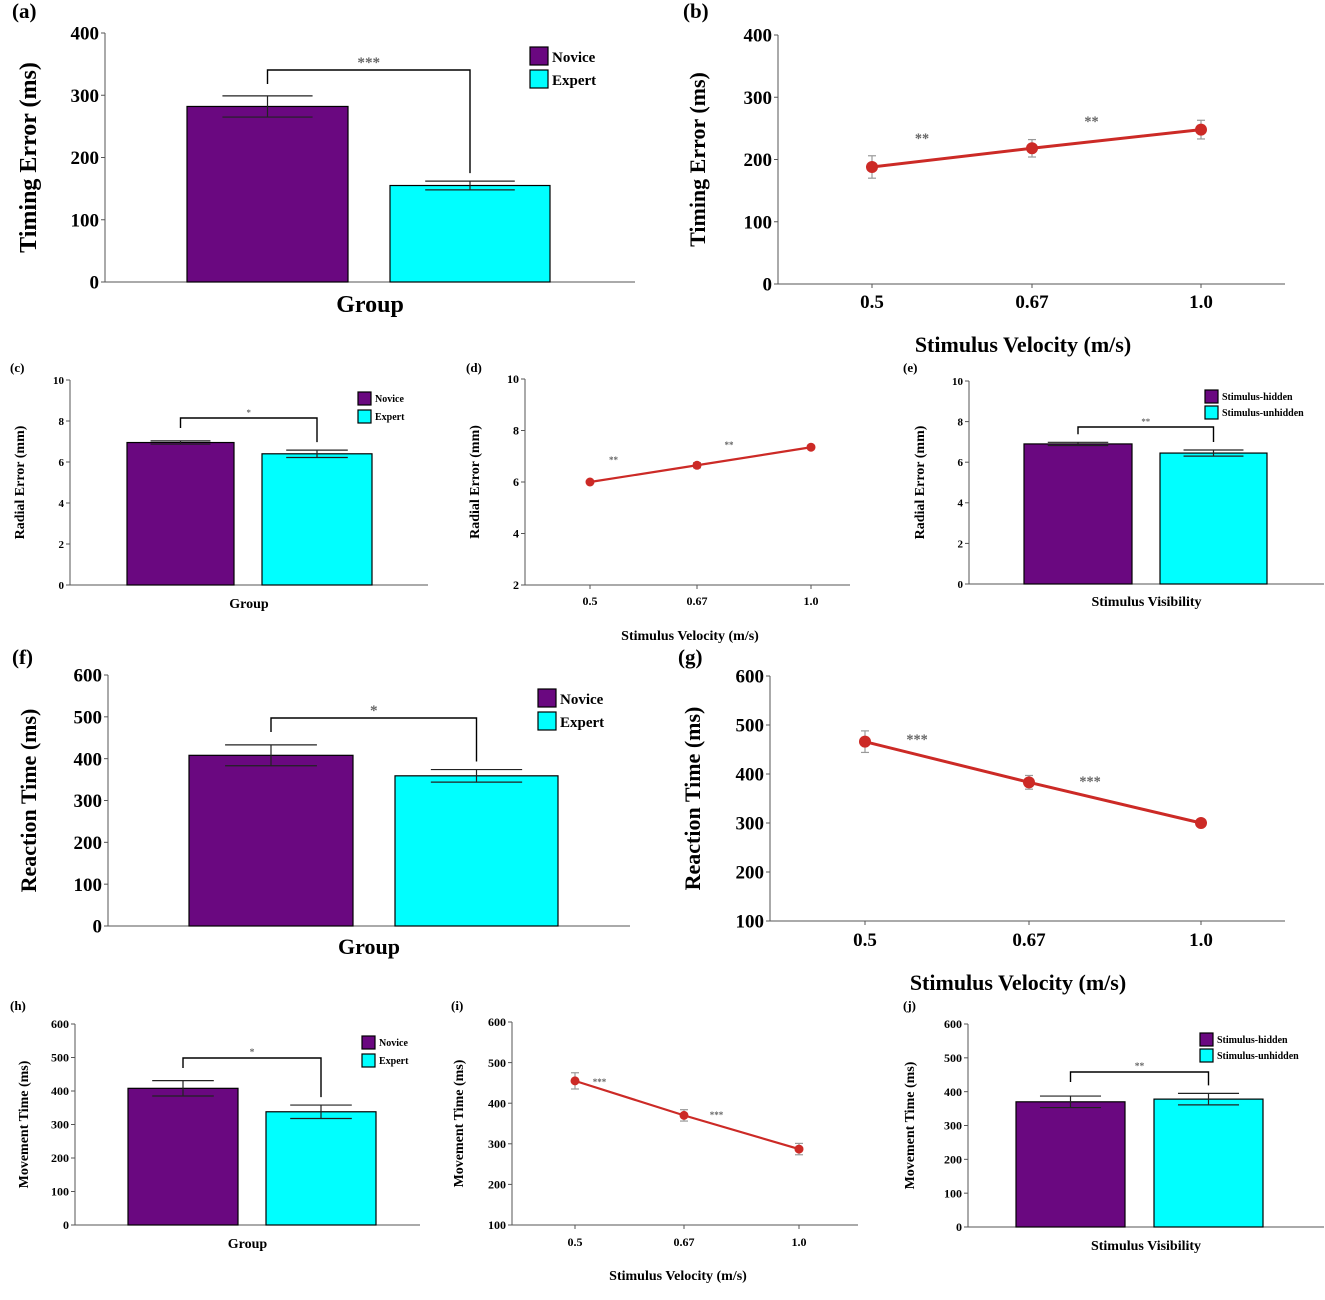 This screenshot has height=1300, width=1325. Describe the element at coordinates (271, 840) in the screenshot. I see `bar-novice` at that location.